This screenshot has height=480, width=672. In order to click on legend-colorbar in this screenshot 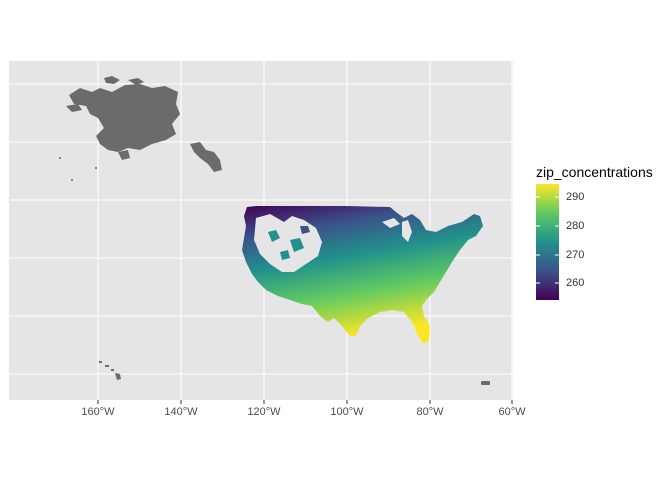, I will do `click(547, 242)`.